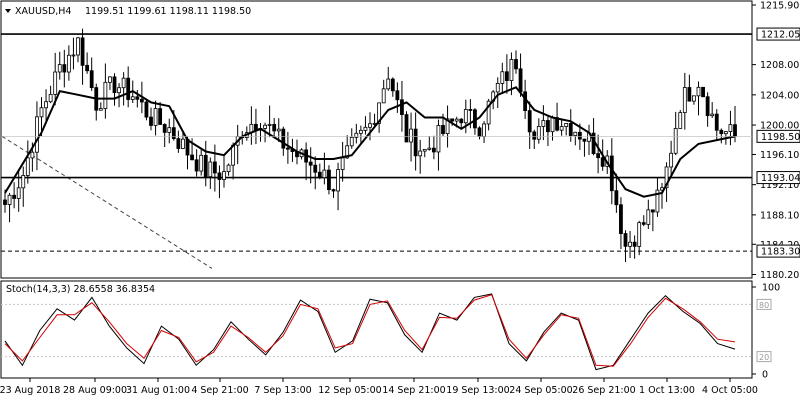  I want to click on time-tick-label: 23 Aug 2018, so click(30, 390).